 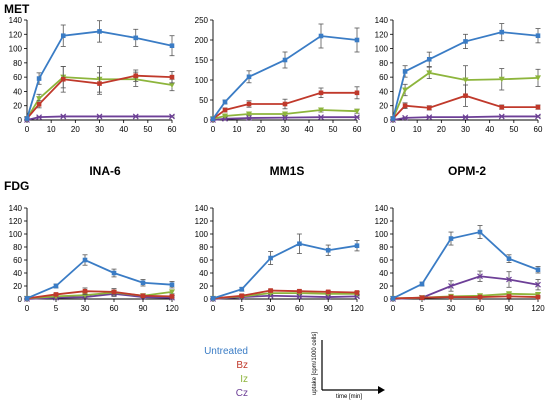 I want to click on axis-key-y-label: uptake [cpm/1000 cells], so click(x=315, y=363).